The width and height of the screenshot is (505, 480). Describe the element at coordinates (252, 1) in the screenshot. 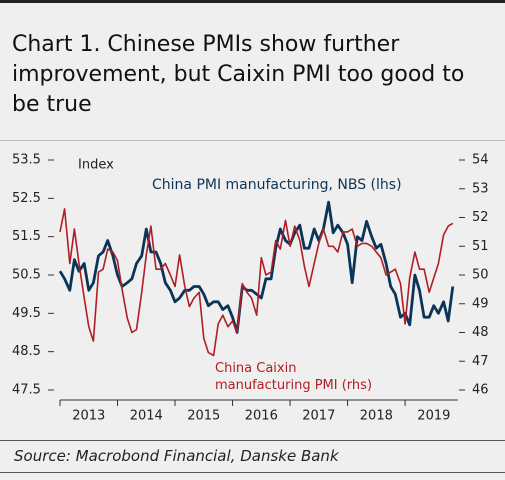

I see `top-rule` at that location.